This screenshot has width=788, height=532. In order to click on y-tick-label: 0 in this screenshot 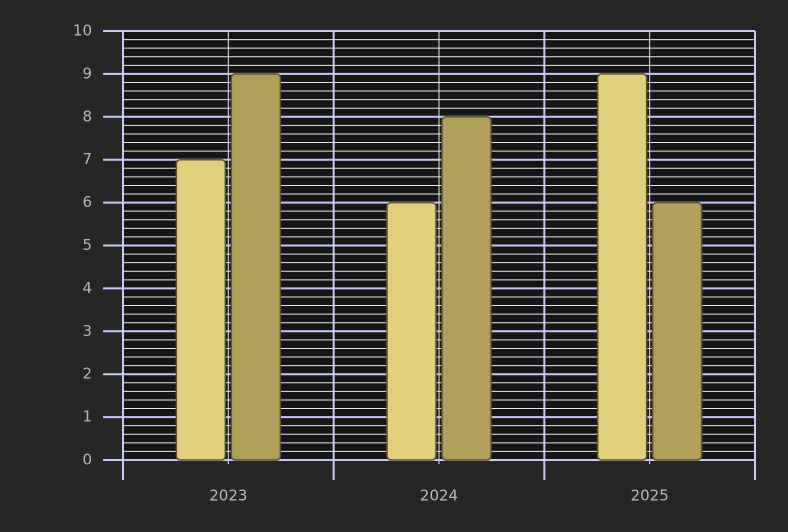, I will do `click(87, 460)`.